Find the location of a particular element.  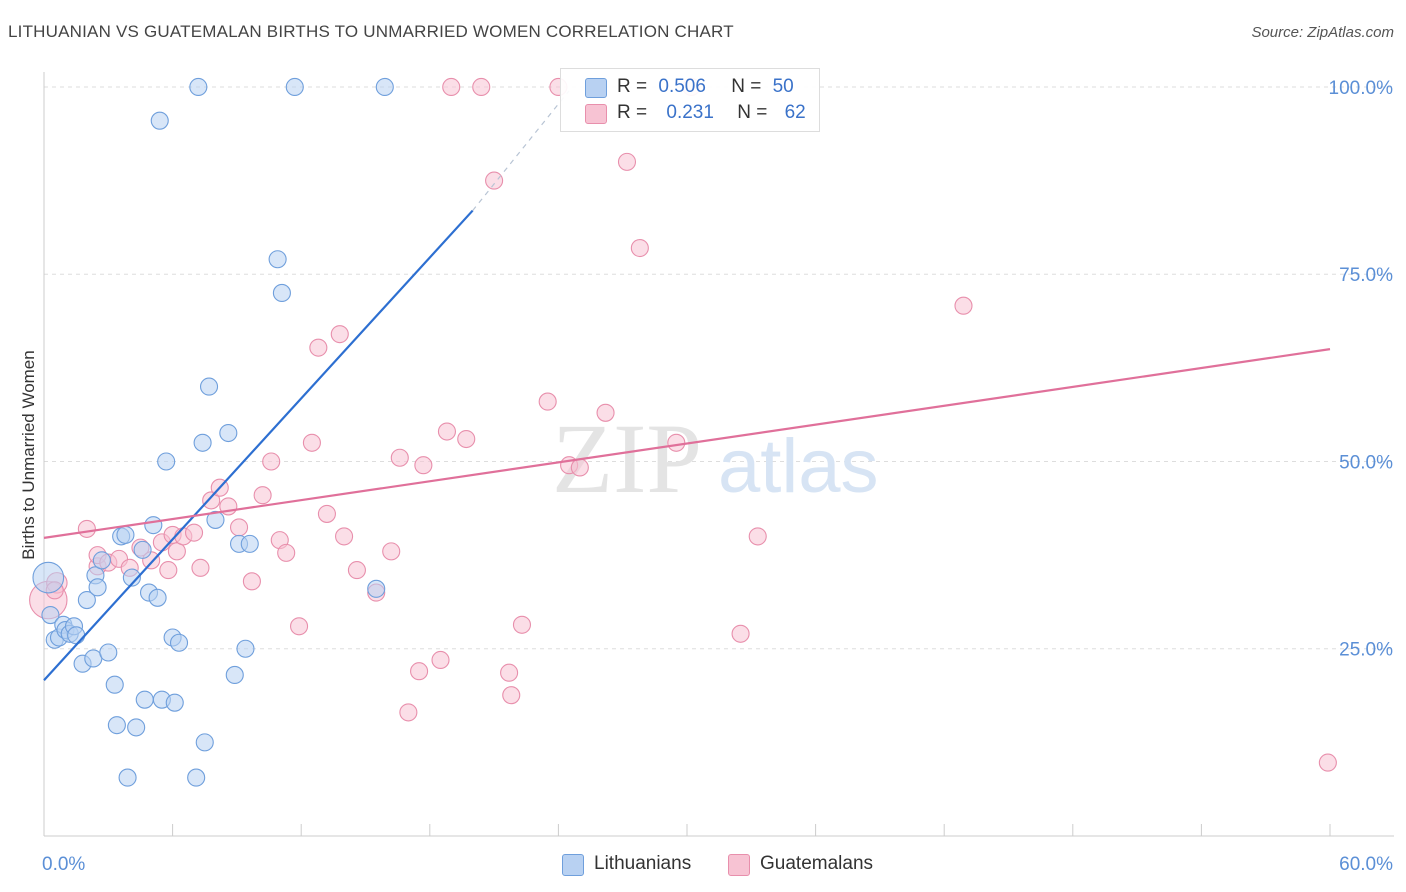

correlation-legend: R = 0.506 N = 50 R = 0.231 N = 62 is located at coordinates (690, 100).